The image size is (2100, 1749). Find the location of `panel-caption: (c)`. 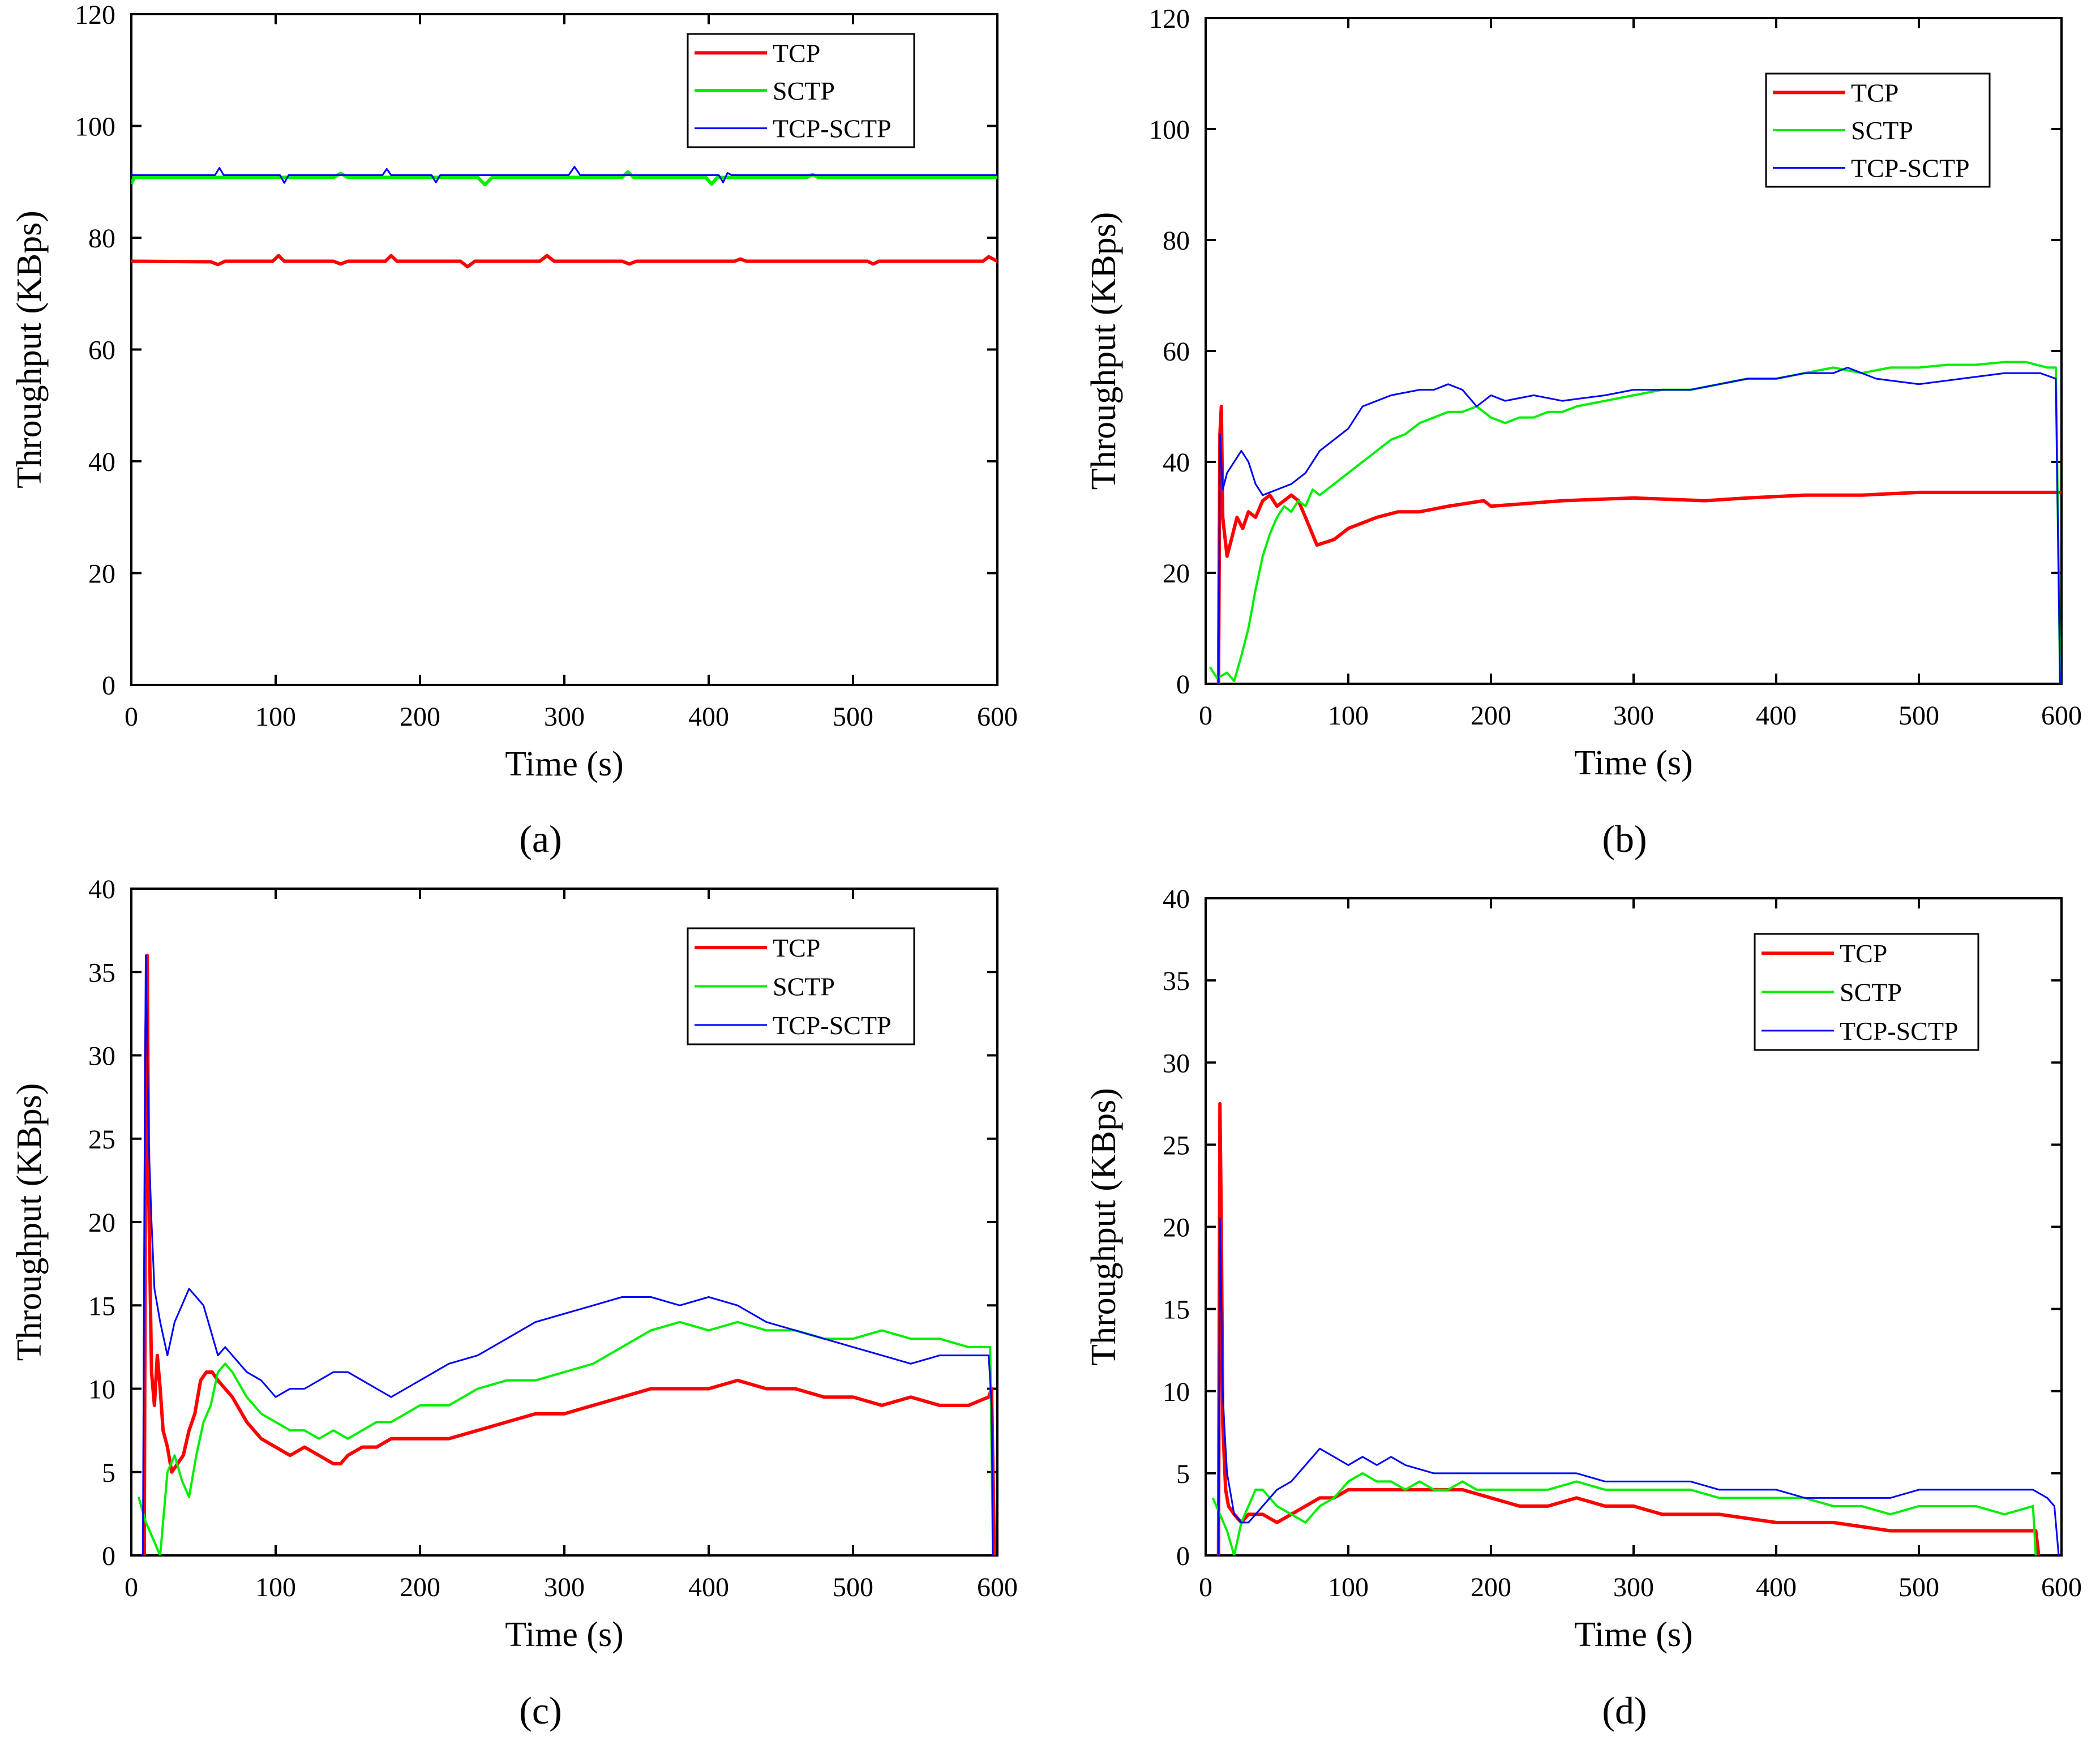

panel-caption: (c) is located at coordinates (540, 1710).